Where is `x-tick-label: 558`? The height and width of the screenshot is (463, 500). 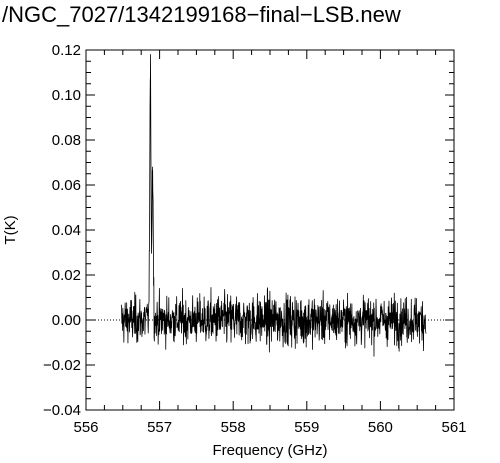 x-tick-label: 558 is located at coordinates (233, 427).